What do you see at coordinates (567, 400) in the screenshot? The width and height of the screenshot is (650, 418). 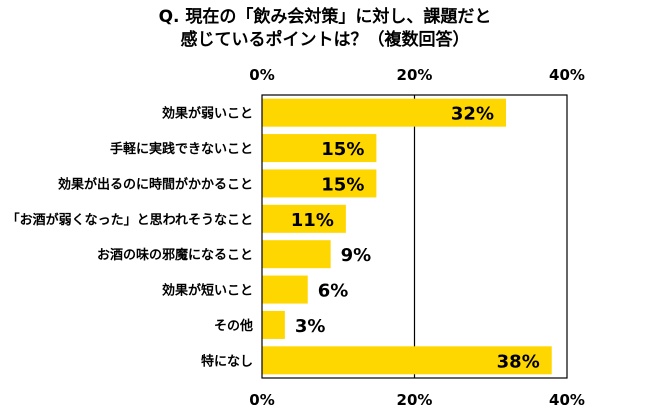 I see `x-tick-label-bottom-2: 40%` at bounding box center [567, 400].